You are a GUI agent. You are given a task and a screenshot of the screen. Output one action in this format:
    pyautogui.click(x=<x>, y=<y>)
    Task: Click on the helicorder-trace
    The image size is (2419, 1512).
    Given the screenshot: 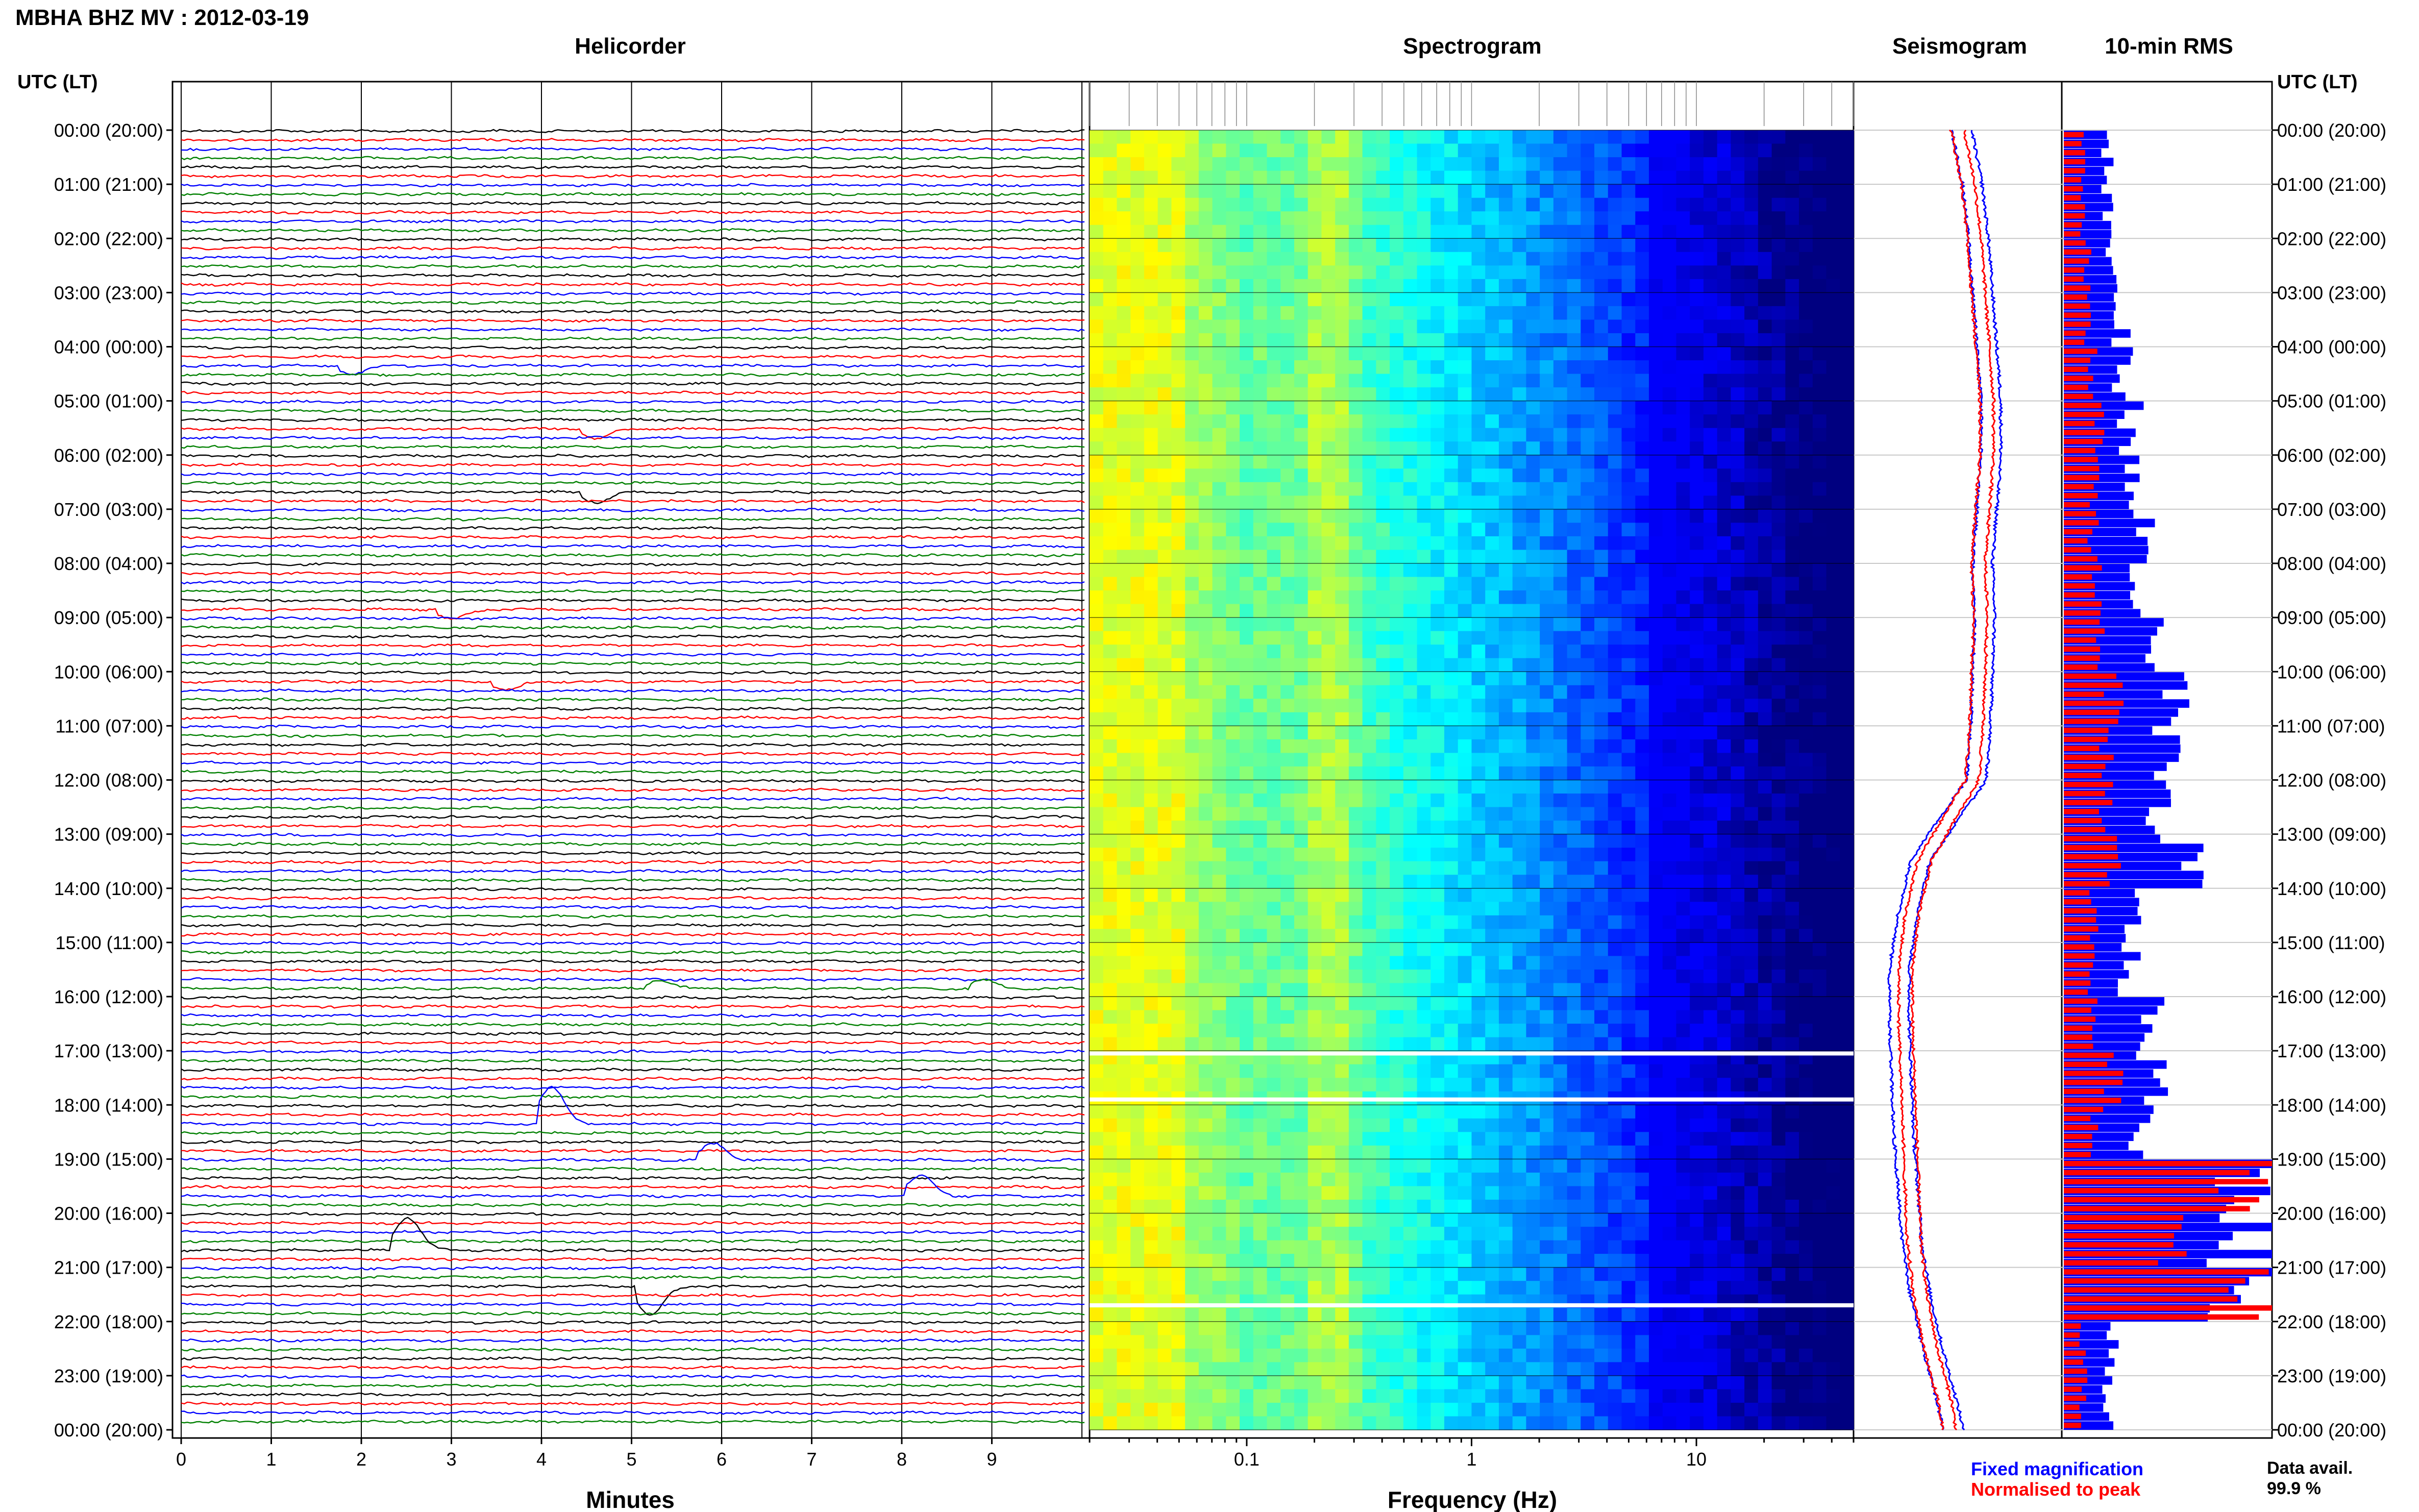 What is the action you would take?
    pyautogui.click(x=633, y=690)
    